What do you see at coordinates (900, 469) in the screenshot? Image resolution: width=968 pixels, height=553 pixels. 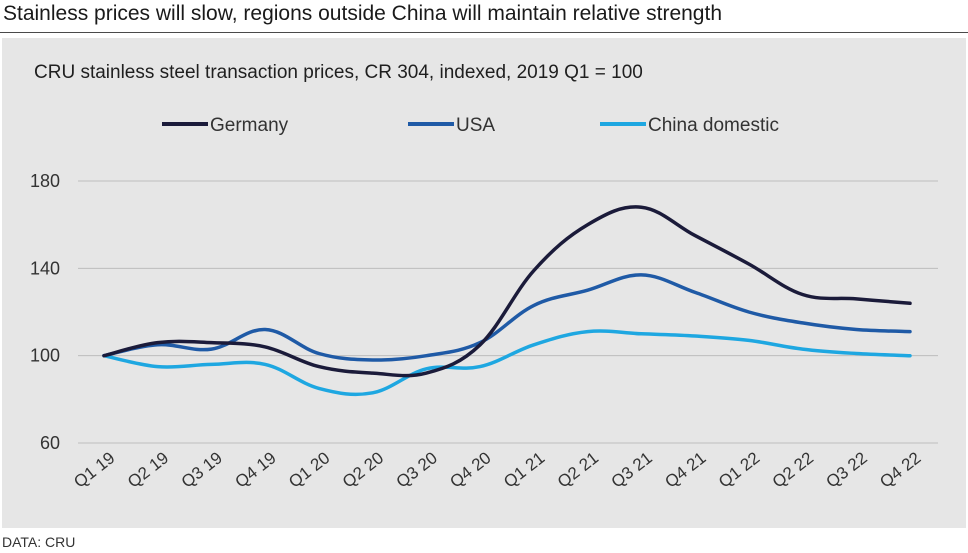 I see `x-tick-label: Q4 22` at bounding box center [900, 469].